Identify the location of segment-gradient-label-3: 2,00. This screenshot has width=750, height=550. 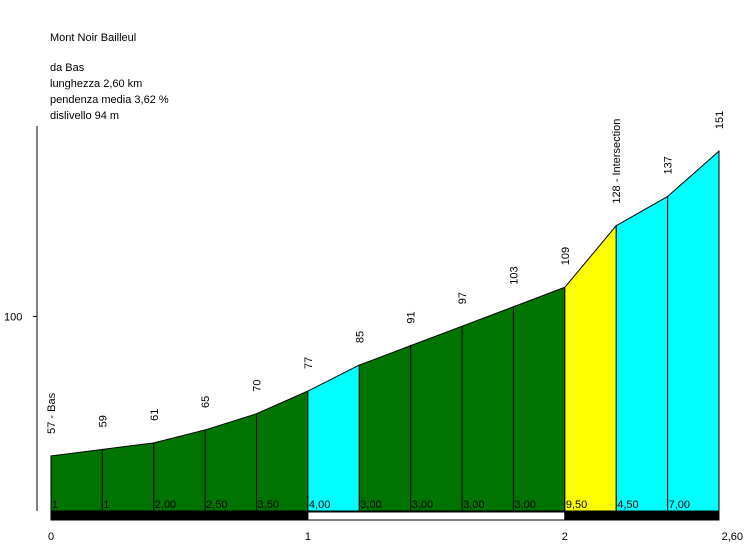
(165, 505).